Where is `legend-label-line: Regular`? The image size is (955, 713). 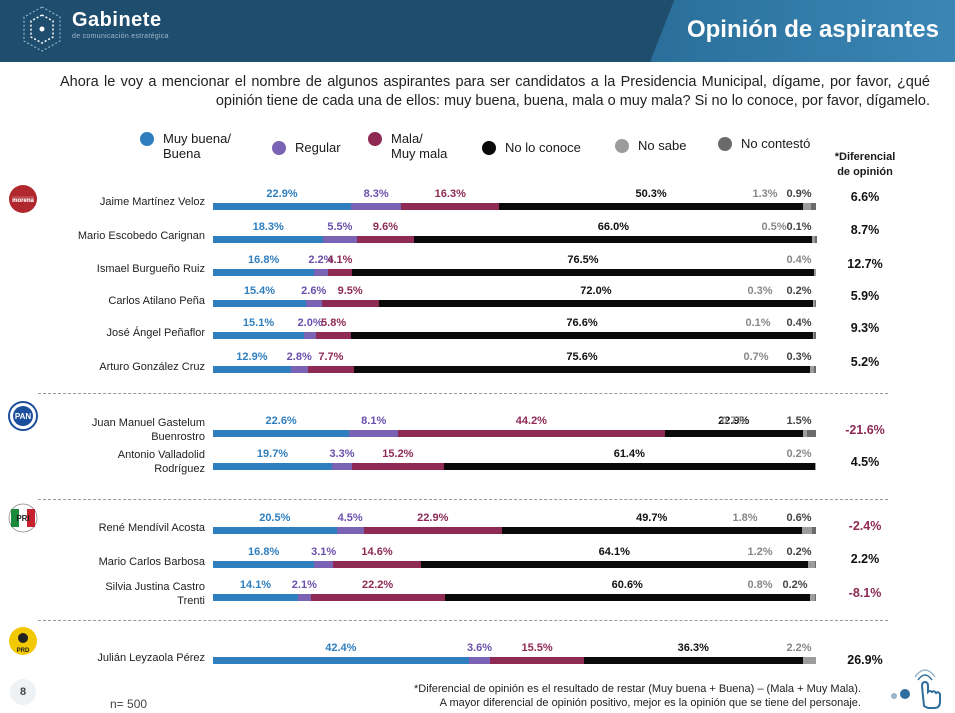 legend-label-line: Regular is located at coordinates (318, 147).